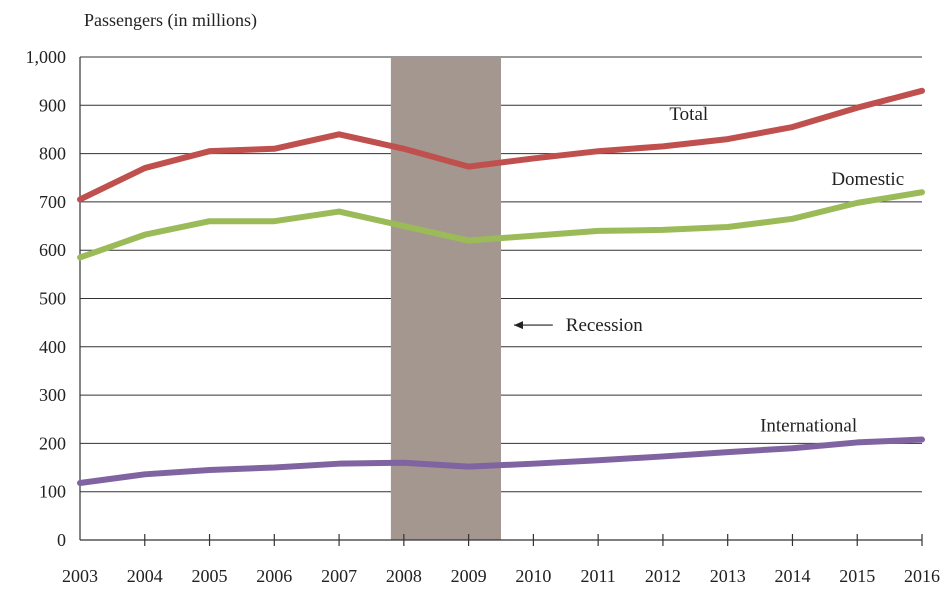 The width and height of the screenshot is (952, 592). I want to click on series-line-domestic, so click(501, 225).